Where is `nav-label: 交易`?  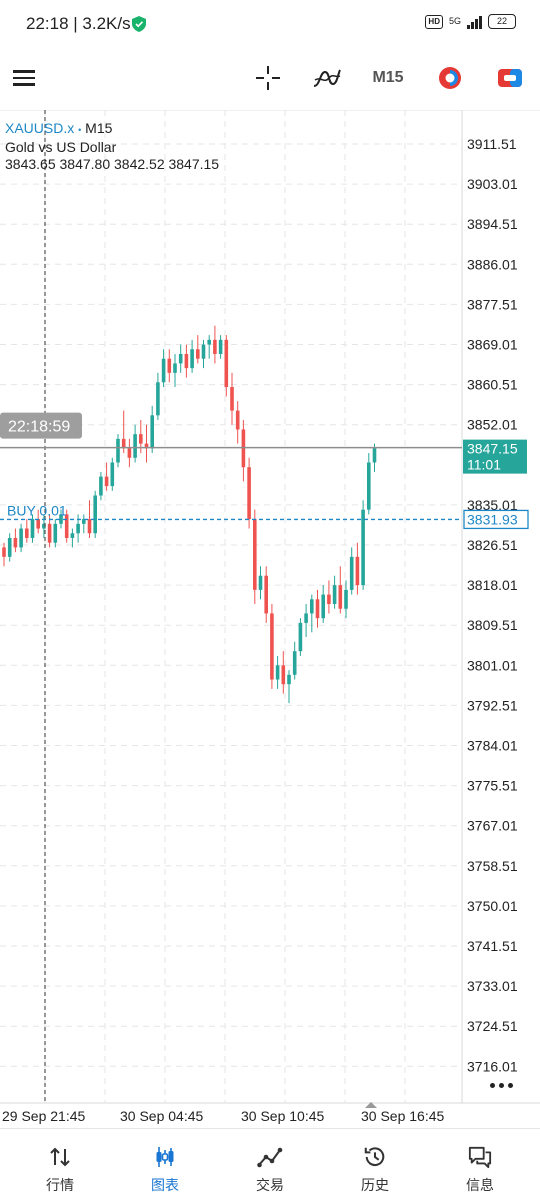 nav-label: 交易 is located at coordinates (270, 1185).